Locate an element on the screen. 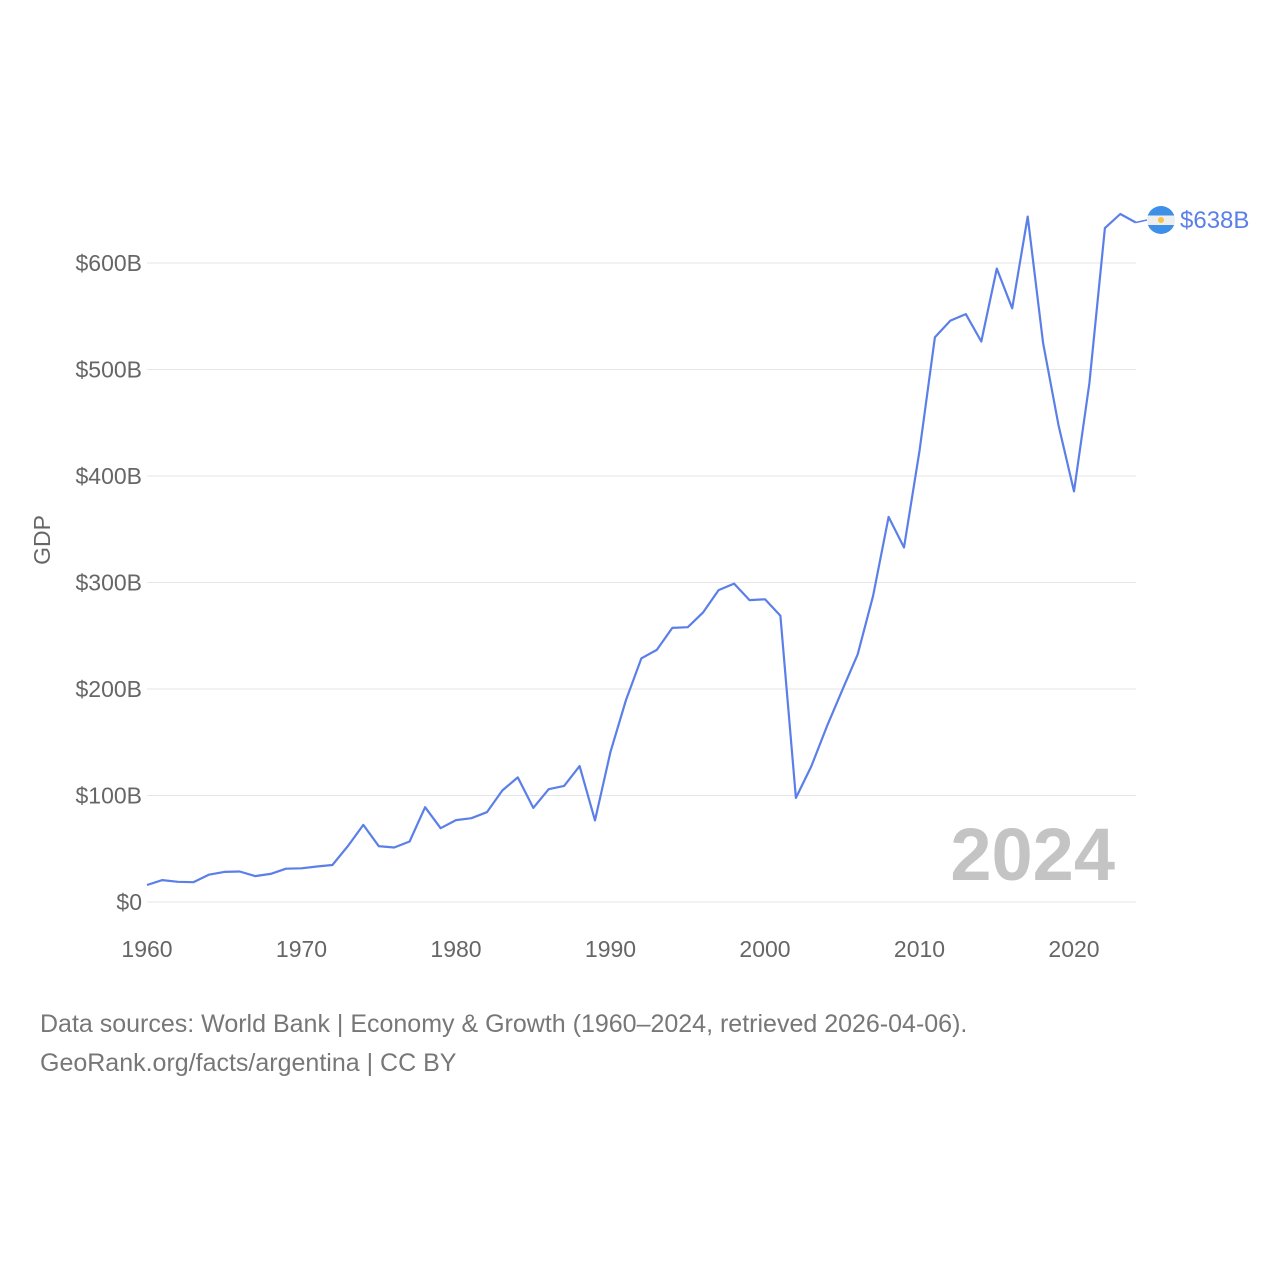 The image size is (1280, 1280). y-axis-label: GDP is located at coordinates (42, 540).